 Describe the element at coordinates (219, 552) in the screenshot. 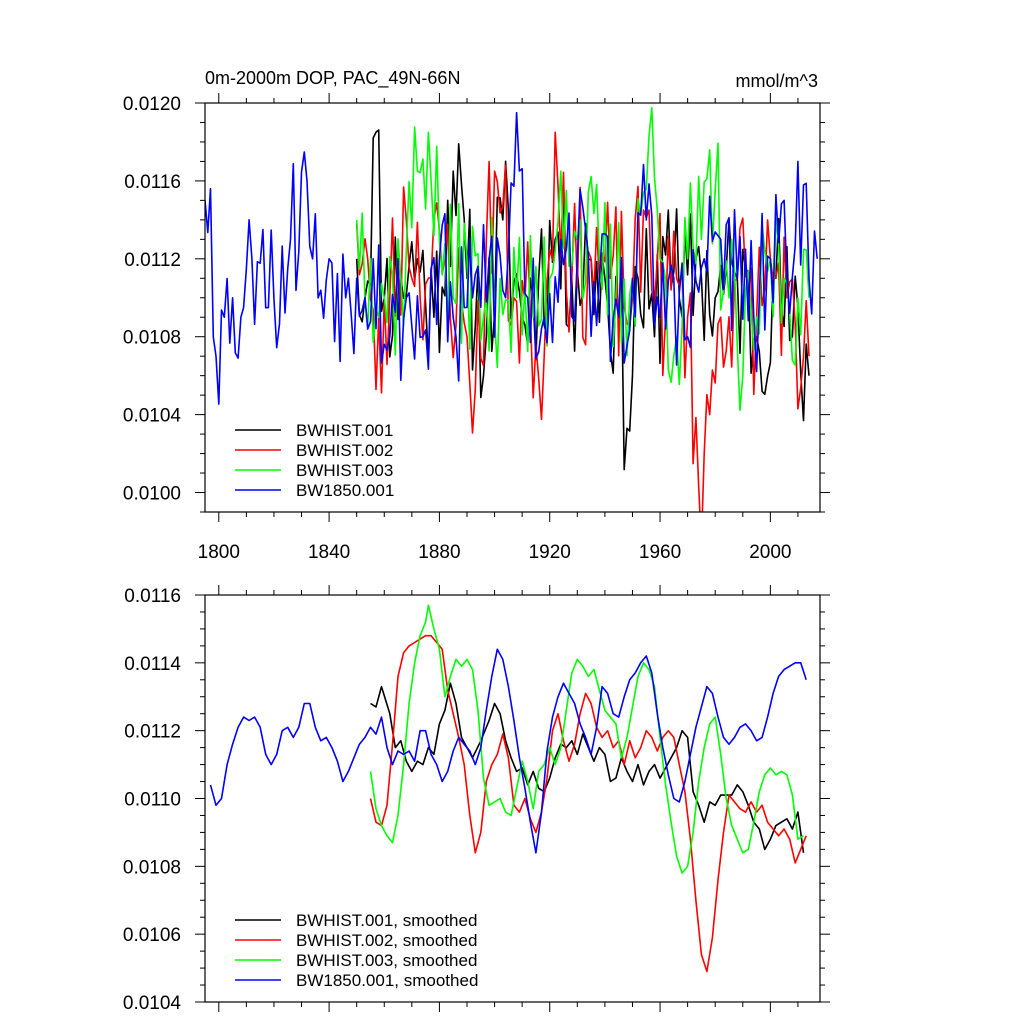

I see `x-tick-label: 1800` at that location.